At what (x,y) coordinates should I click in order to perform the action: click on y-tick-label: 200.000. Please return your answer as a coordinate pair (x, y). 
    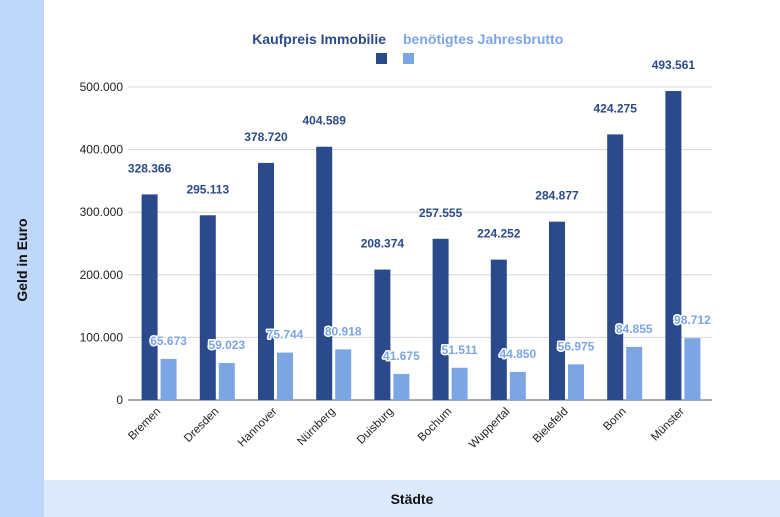
    Looking at the image, I should click on (102, 275).